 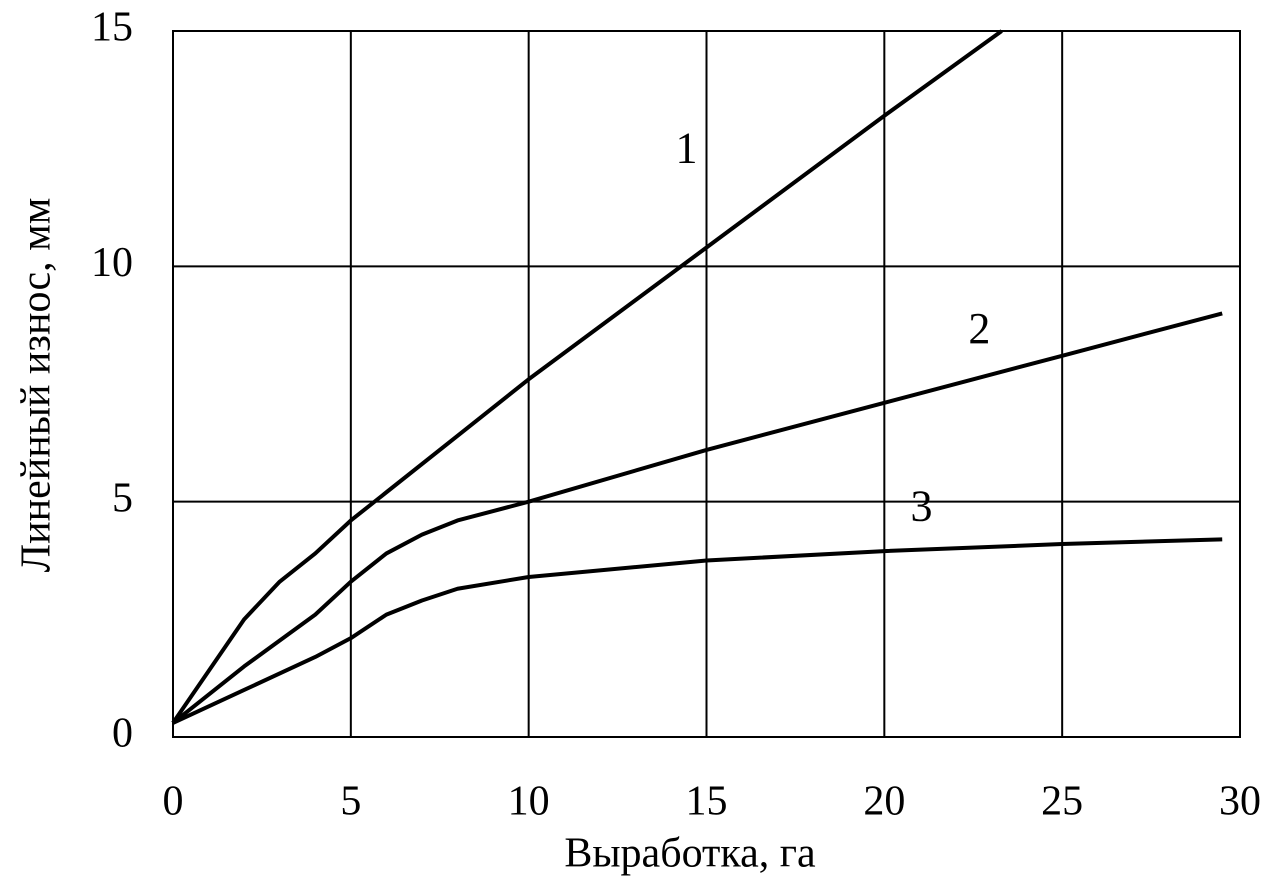 I want to click on x-tick-label: 20, so click(x=884, y=802).